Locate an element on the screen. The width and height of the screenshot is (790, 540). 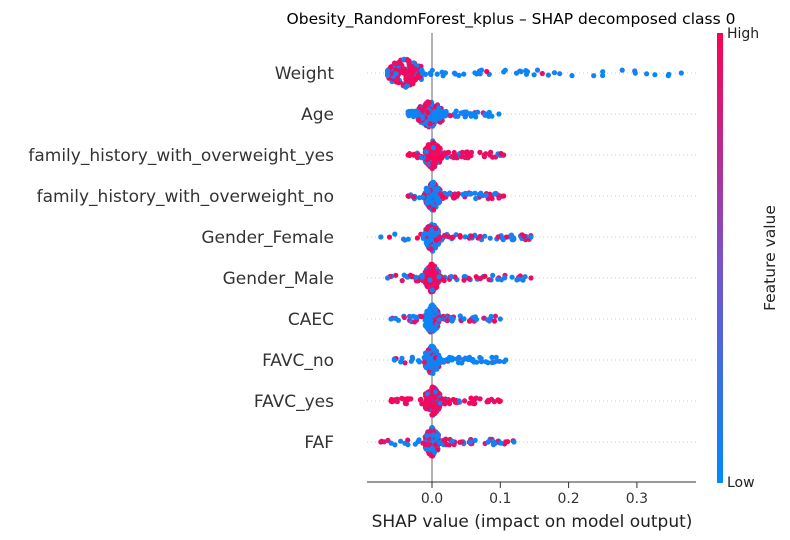
x-tick-label: 0.2 is located at coordinates (568, 499).